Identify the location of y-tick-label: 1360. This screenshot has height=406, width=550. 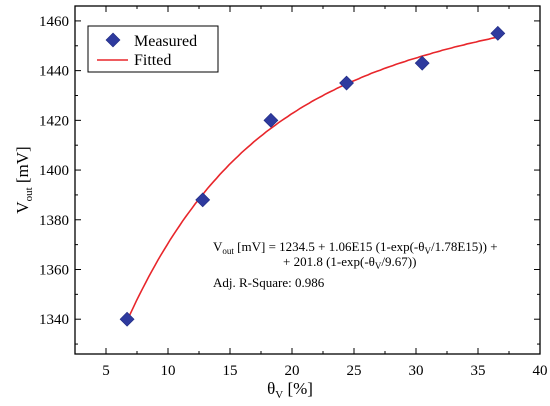
(54, 270).